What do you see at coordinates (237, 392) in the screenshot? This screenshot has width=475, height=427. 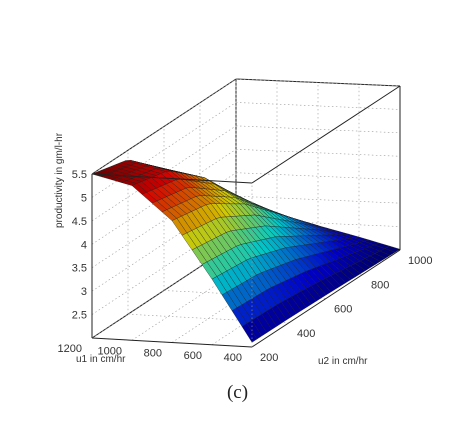 I see `figure-caption: (c)` at bounding box center [237, 392].